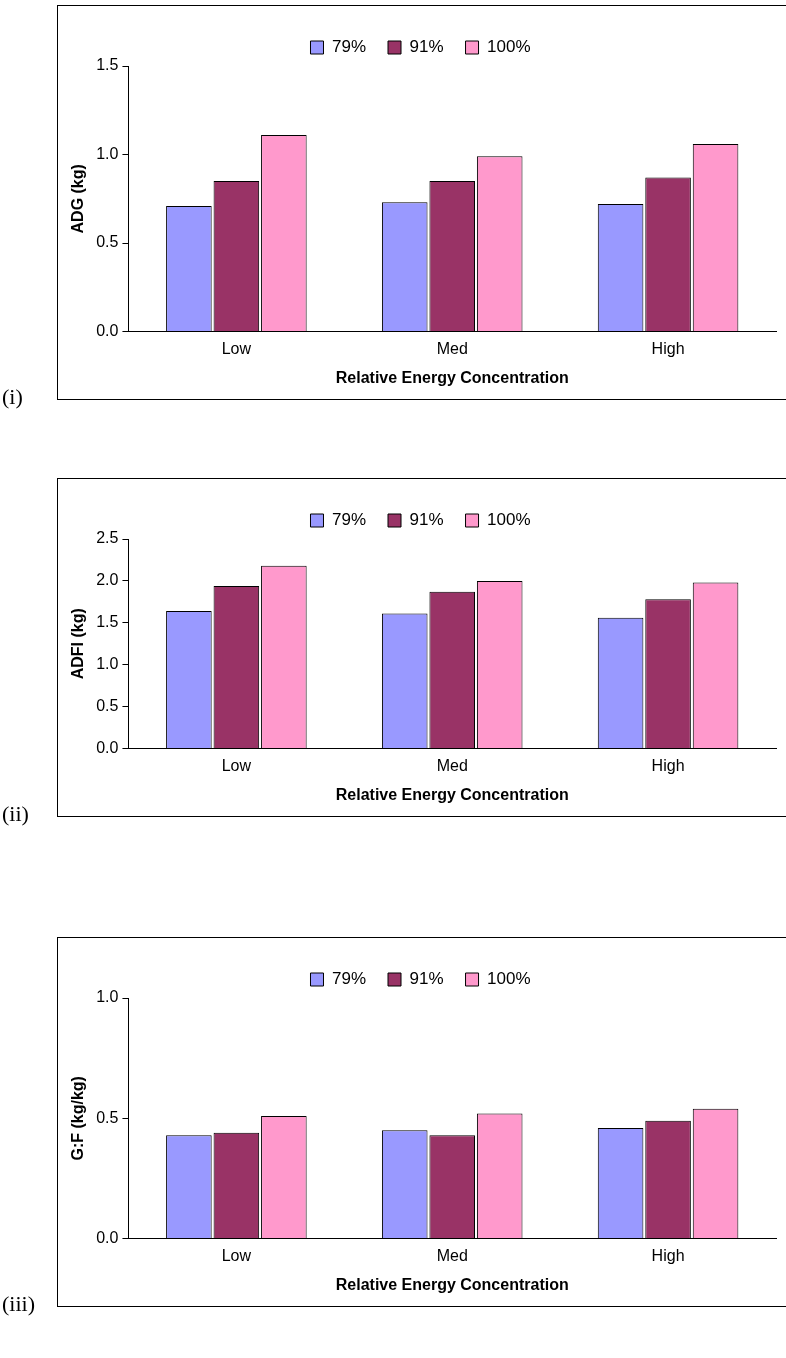  Describe the element at coordinates (12, 397) in the screenshot. I see `text: (i)` at that location.